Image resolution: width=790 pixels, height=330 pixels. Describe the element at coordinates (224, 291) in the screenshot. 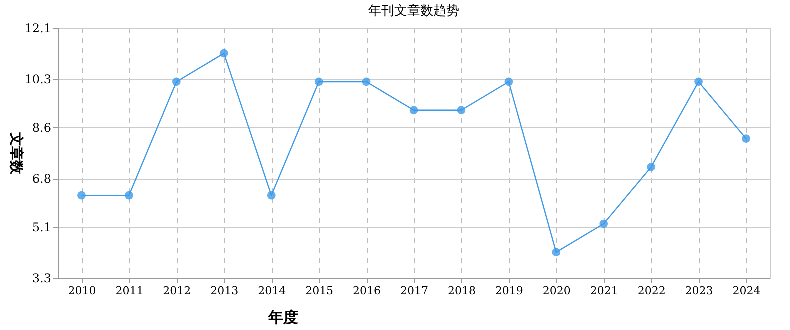

I see `x-tick-label: 2013` at that location.